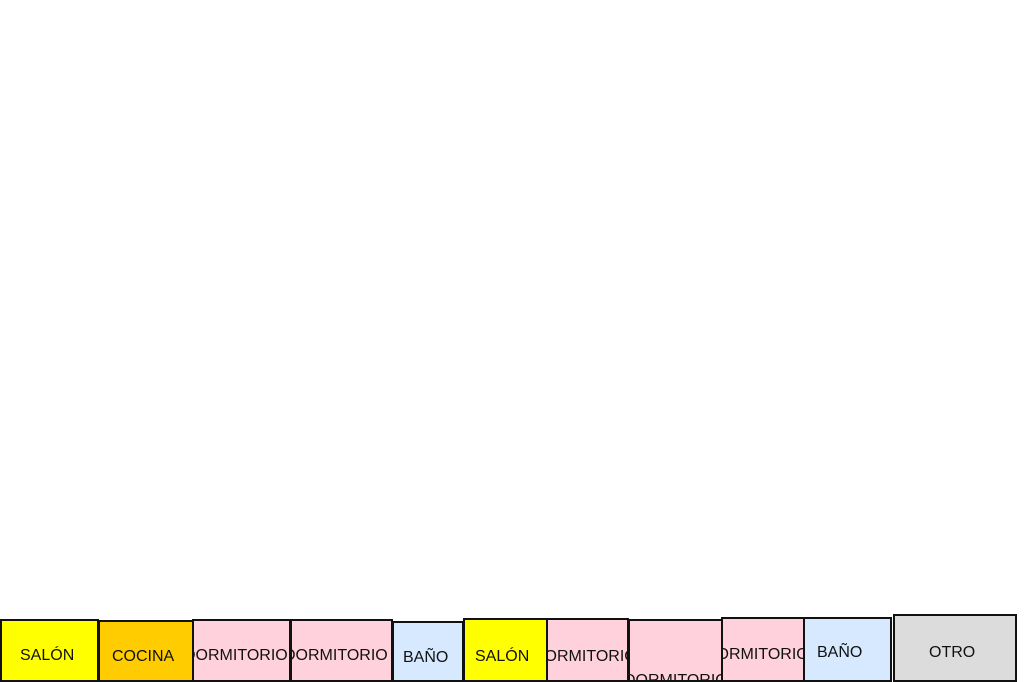 The width and height of the screenshot is (1024, 682). Describe the element at coordinates (143, 656) in the screenshot. I see `room-label: COCINA` at that location.